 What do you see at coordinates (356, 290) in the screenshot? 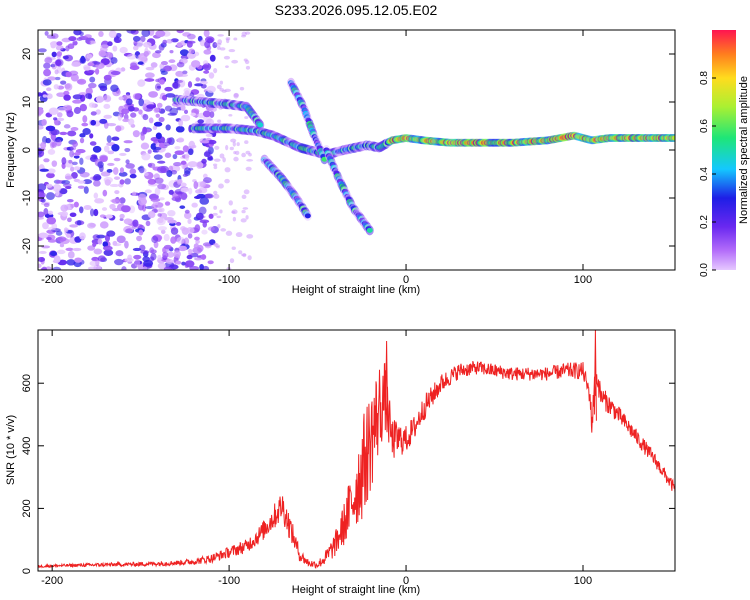
I see `spectrogram-x-label: Height of straight line (km)` at bounding box center [356, 290].